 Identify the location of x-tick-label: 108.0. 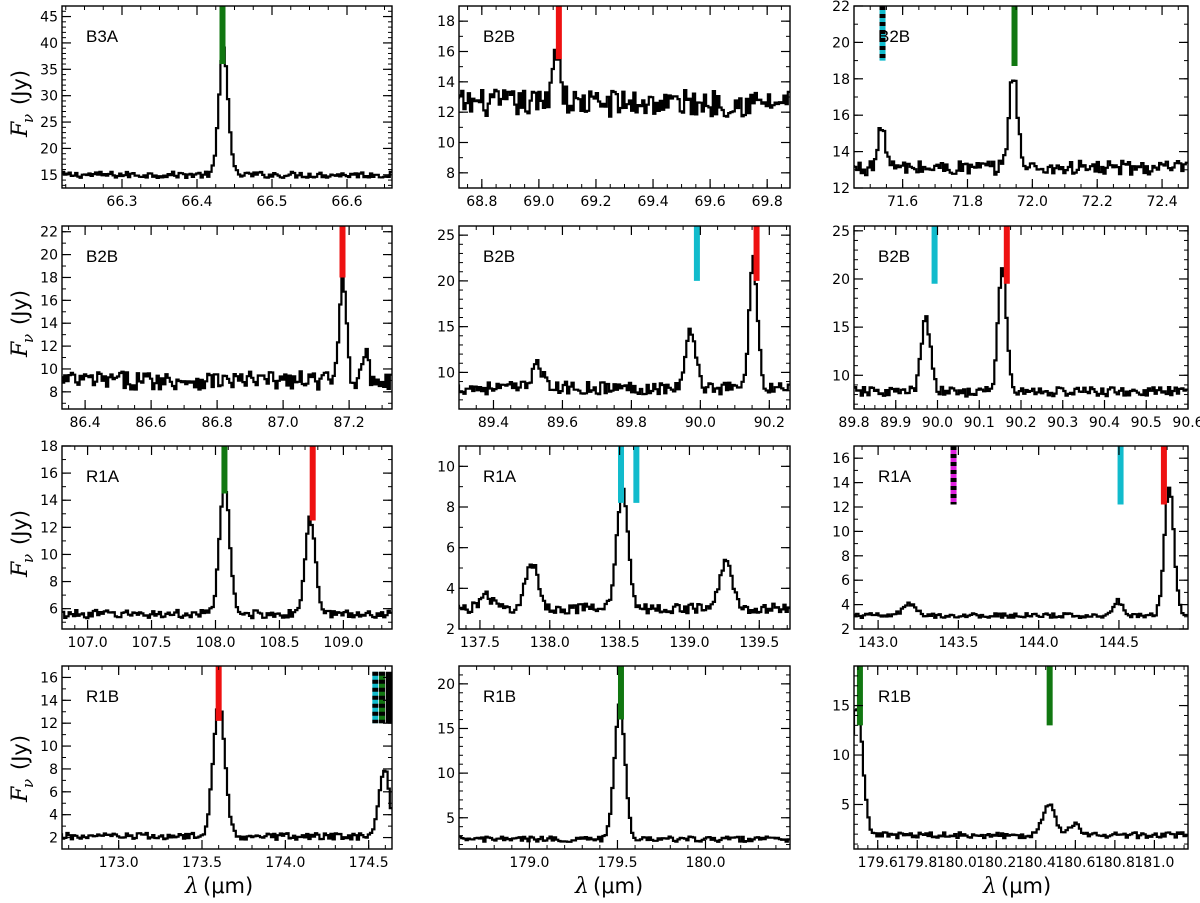
(215, 643).